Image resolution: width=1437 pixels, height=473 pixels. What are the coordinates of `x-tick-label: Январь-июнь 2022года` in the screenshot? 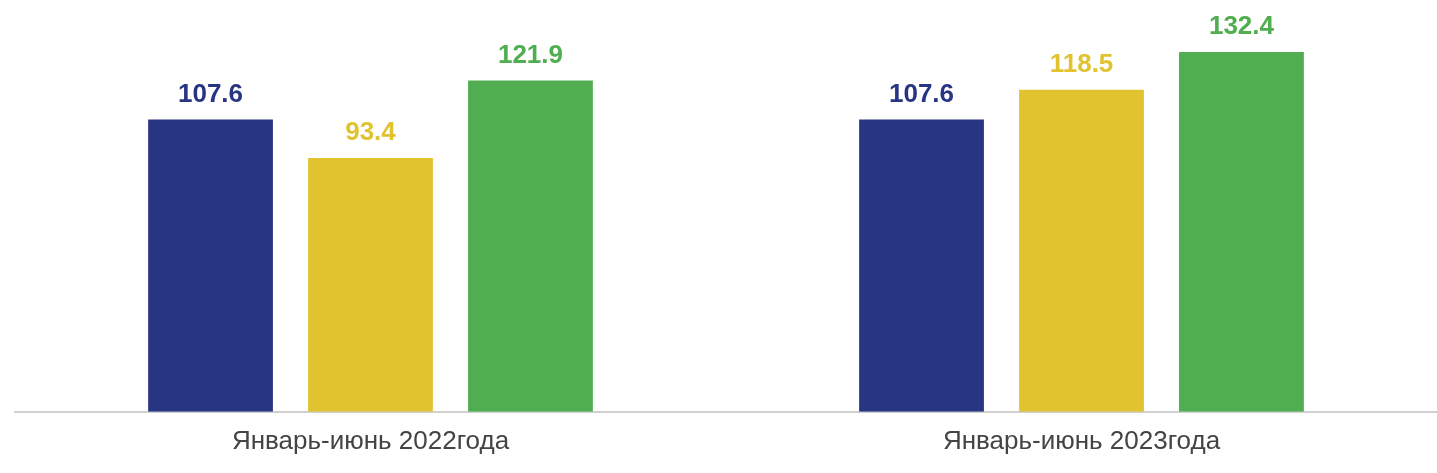 It's located at (370, 439).